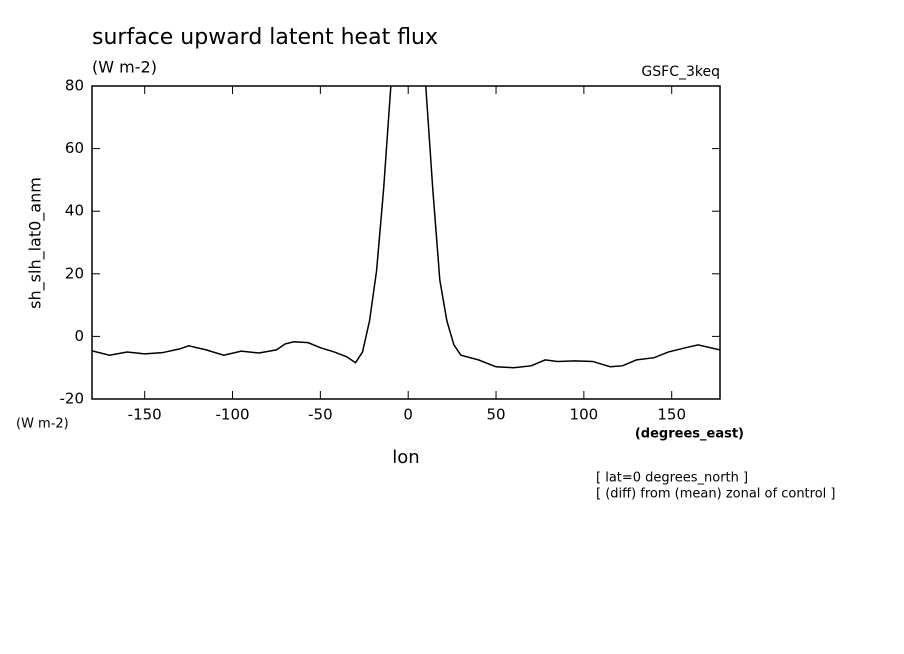  Describe the element at coordinates (405, 457) in the screenshot. I see `x-axis-label: lon` at that location.